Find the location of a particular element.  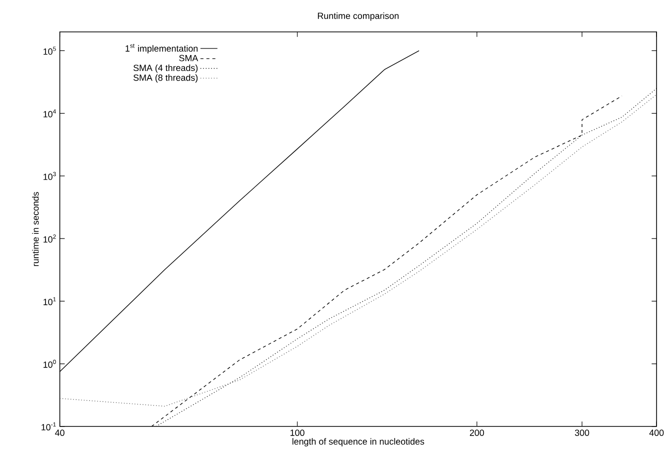

y-axis-title: runtime in seconds is located at coordinates (35, 229).